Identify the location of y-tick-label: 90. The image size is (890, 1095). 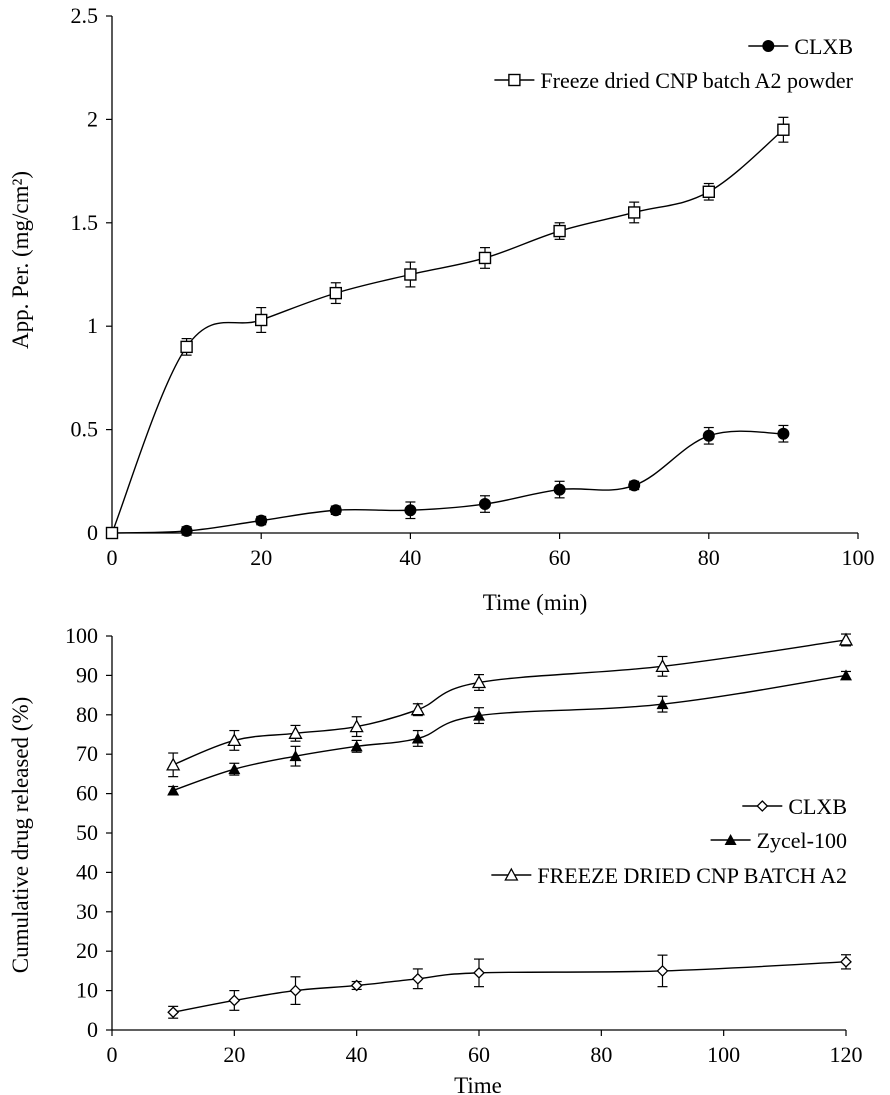
(87, 674).